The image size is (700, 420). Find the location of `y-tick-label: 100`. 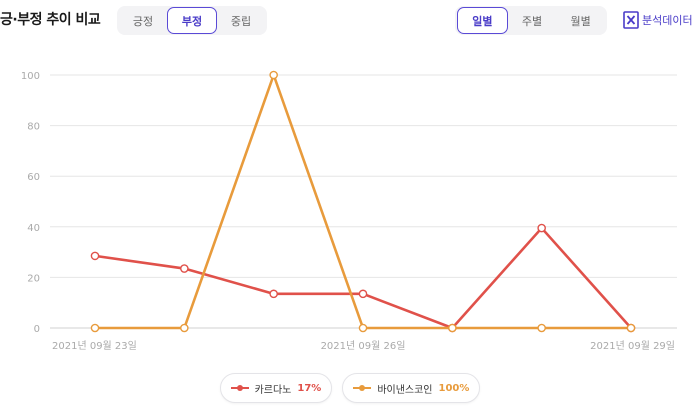

y-tick-label: 100 is located at coordinates (30, 76).